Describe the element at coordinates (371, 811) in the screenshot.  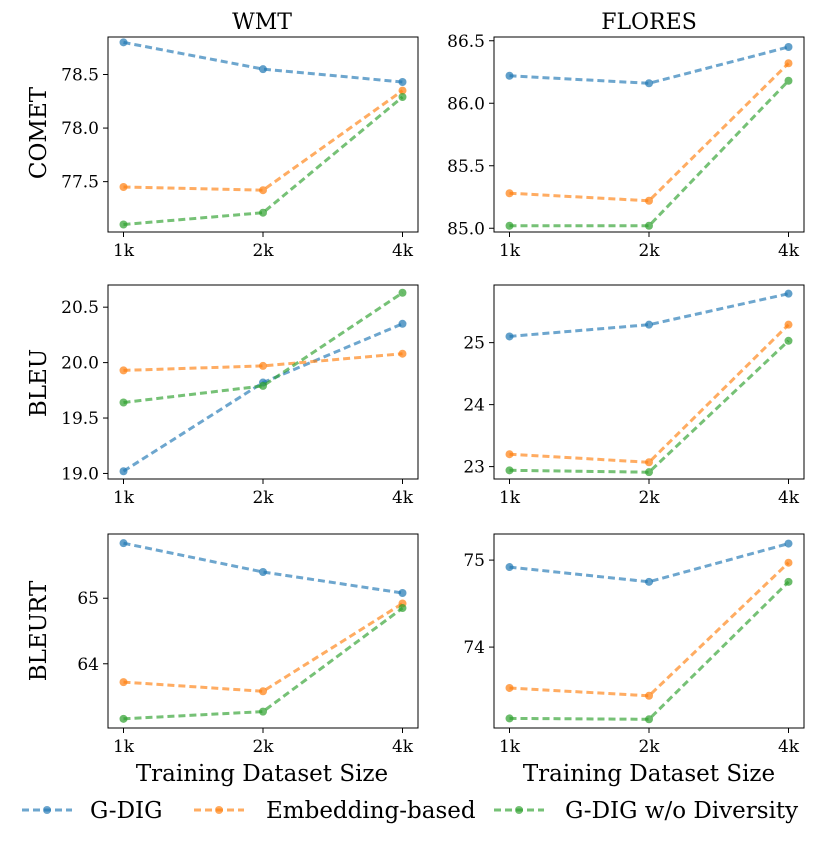
I see `legend-label-embedding-based: Embedding-based` at that location.